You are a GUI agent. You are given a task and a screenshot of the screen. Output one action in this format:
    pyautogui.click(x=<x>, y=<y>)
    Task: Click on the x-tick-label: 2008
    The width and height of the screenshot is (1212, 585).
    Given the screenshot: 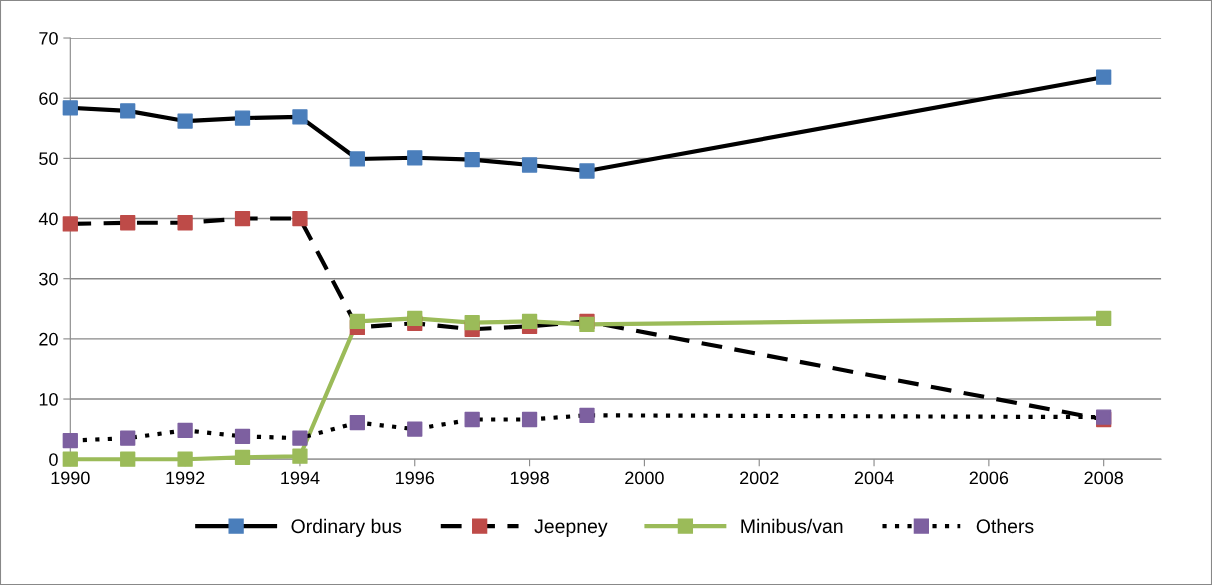 What is the action you would take?
    pyautogui.click(x=1103, y=478)
    